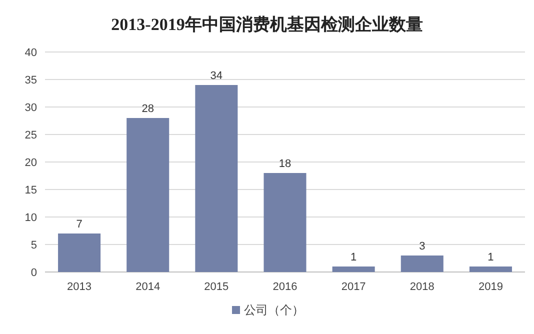 The height and width of the screenshot is (334, 534). What do you see at coordinates (422, 246) in the screenshot?
I see `data-label: 3` at bounding box center [422, 246].